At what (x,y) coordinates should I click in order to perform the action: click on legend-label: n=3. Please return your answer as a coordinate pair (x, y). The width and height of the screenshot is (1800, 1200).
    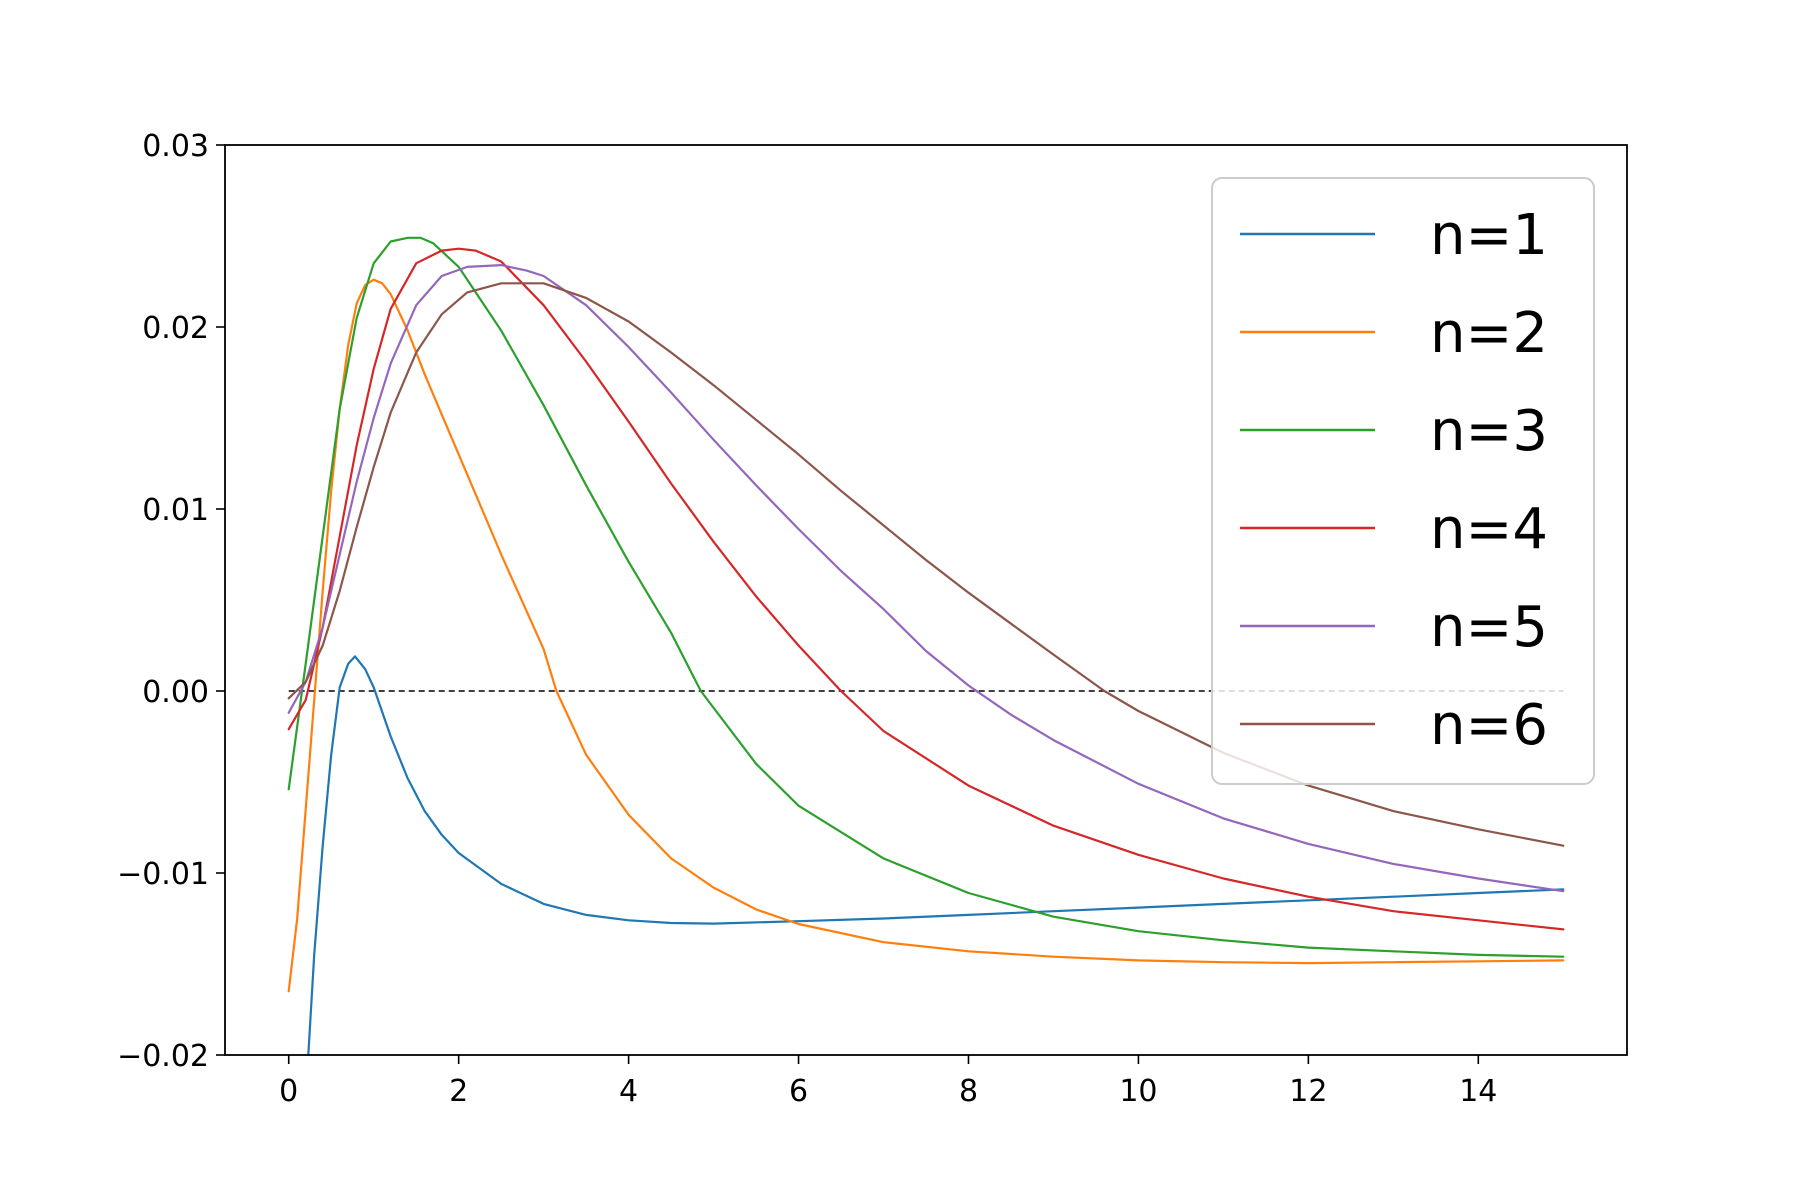
    Looking at the image, I should click on (1489, 431).